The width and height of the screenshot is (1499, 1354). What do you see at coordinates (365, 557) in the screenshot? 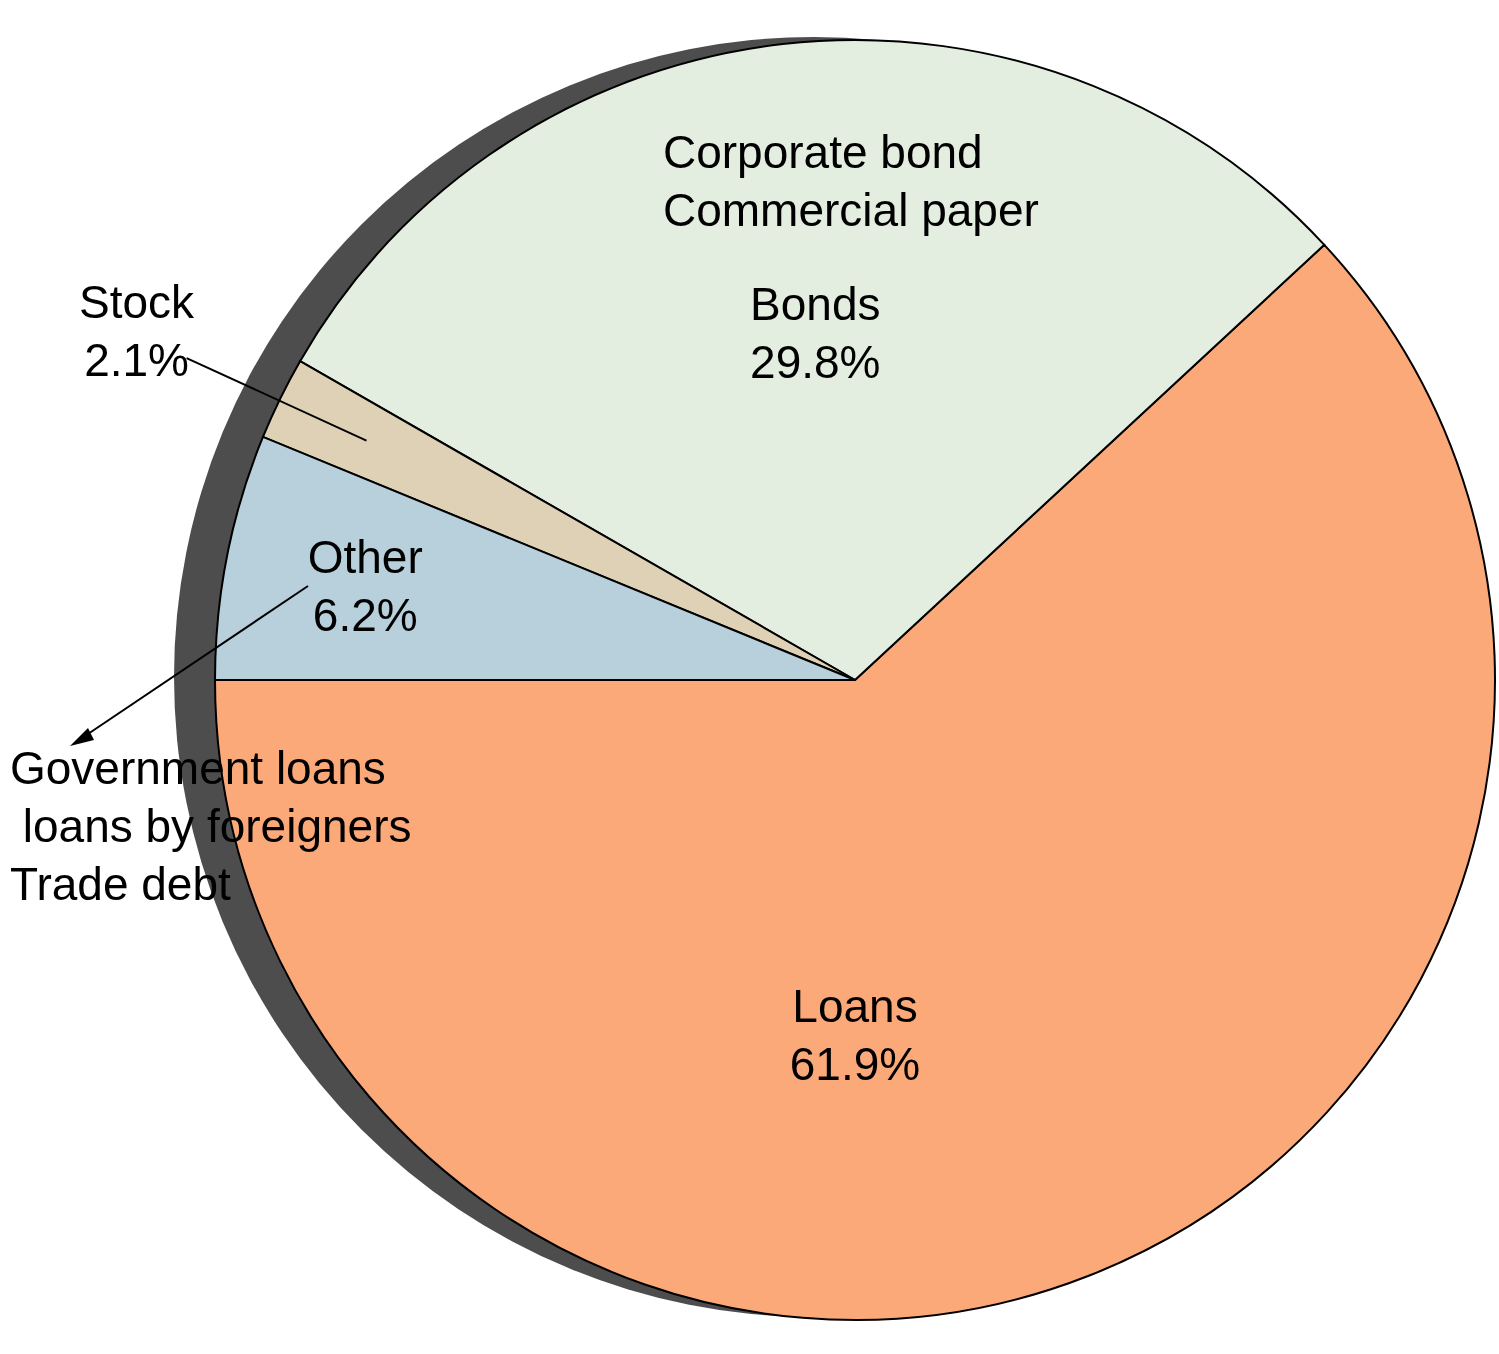
I see `slice-label: Other` at bounding box center [365, 557].